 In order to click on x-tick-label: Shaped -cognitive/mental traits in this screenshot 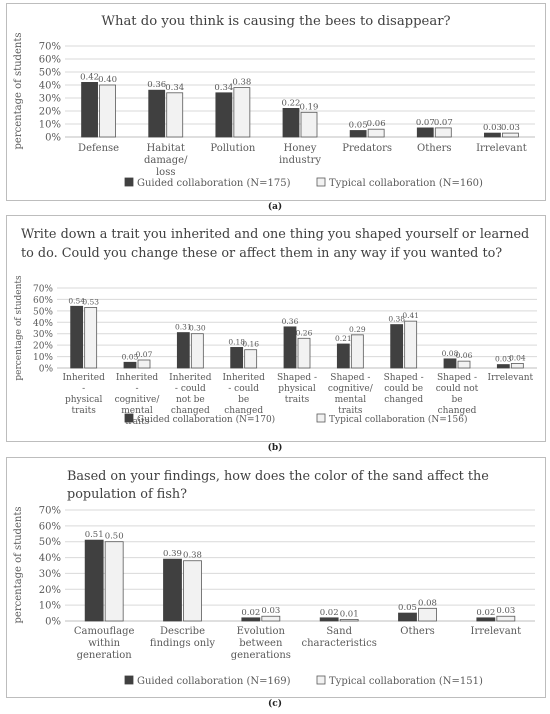, I will do `click(351, 394)`.